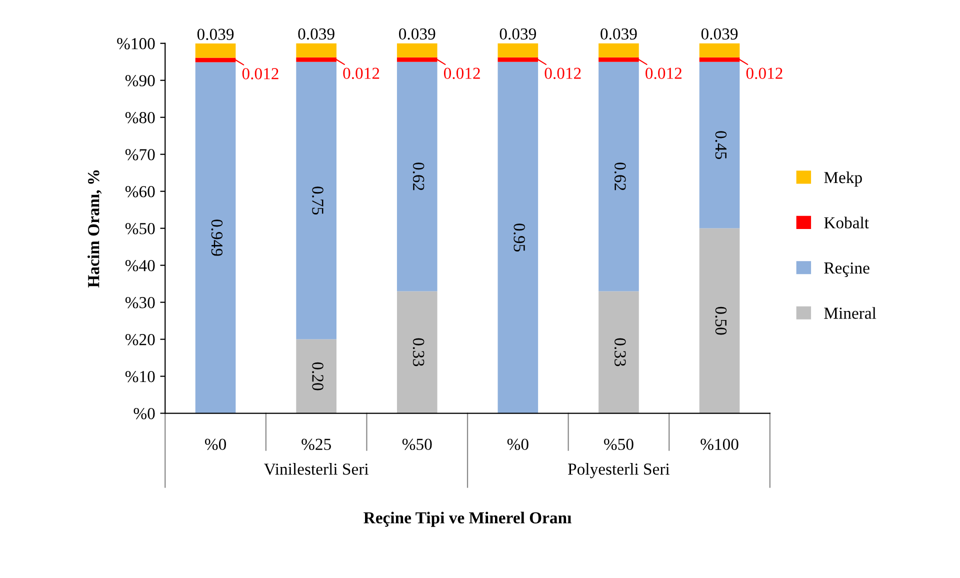  I want to click on data-label: 0.20, so click(318, 376).